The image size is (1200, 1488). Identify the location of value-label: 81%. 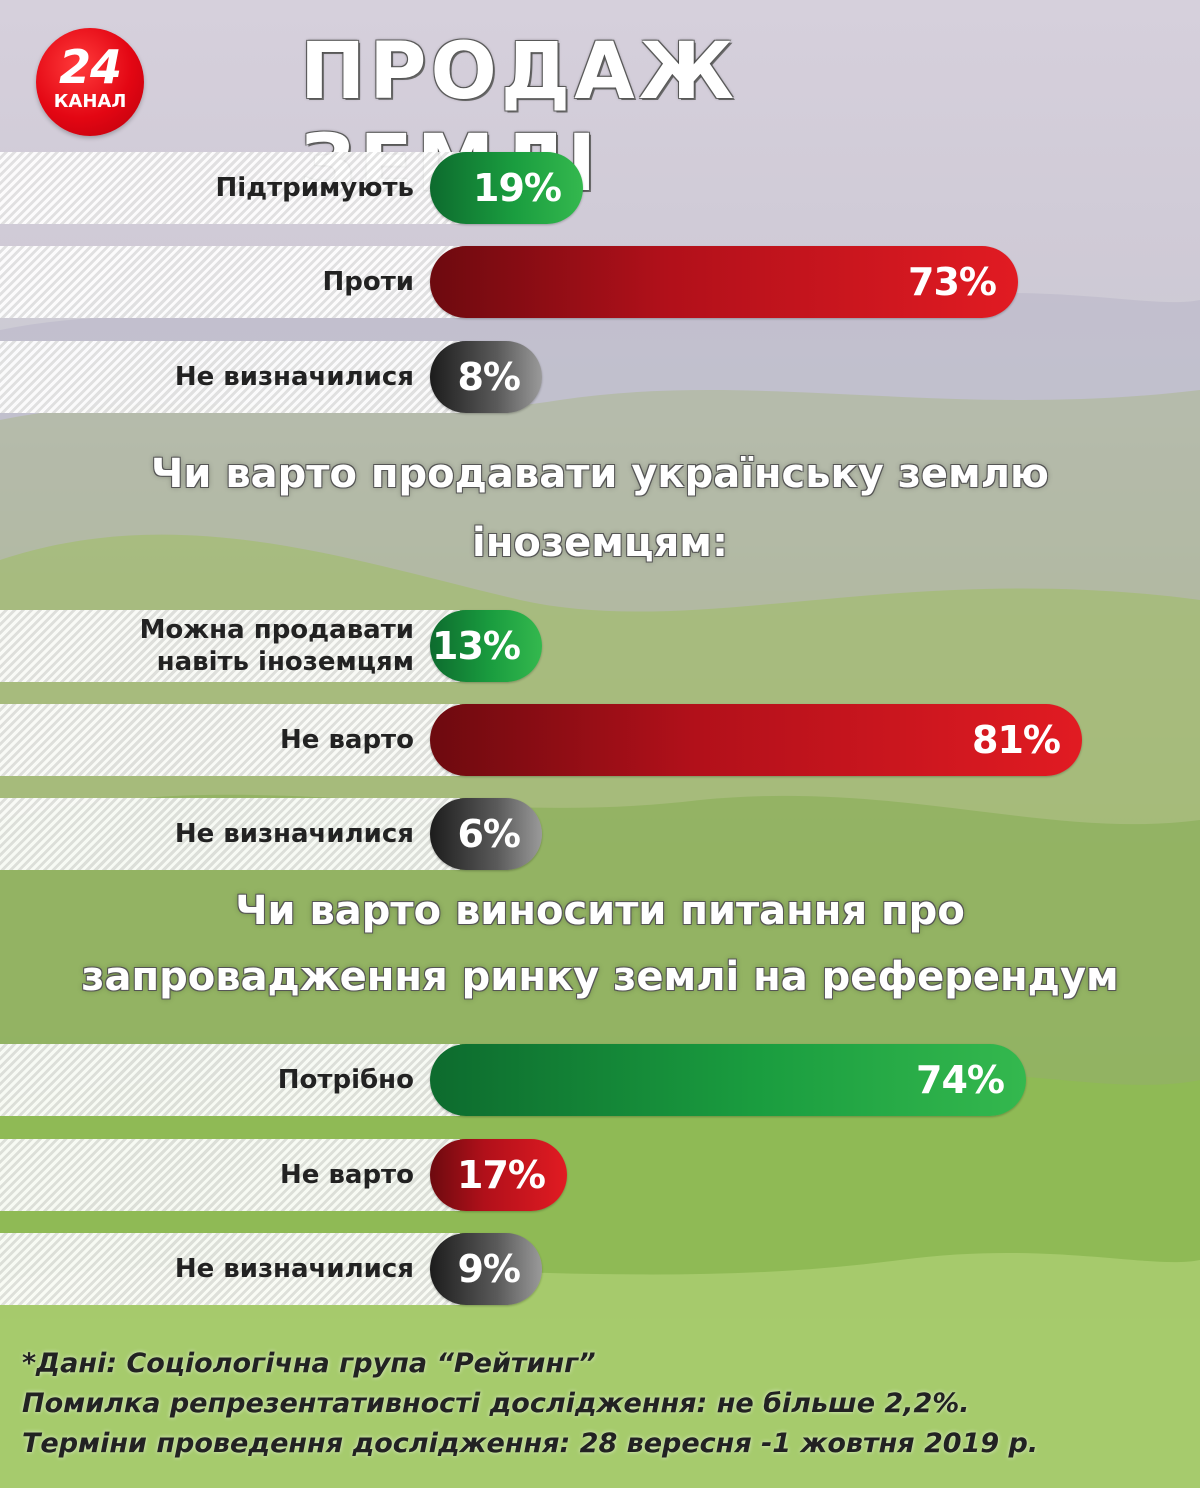
(1016, 740).